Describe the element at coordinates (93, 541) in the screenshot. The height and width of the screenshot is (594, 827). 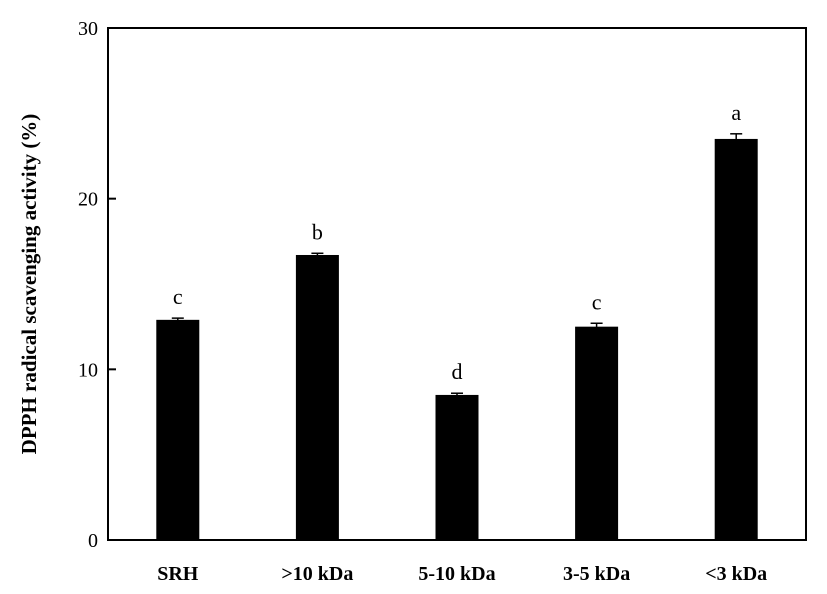
I see `y-tick-label: 0` at that location.